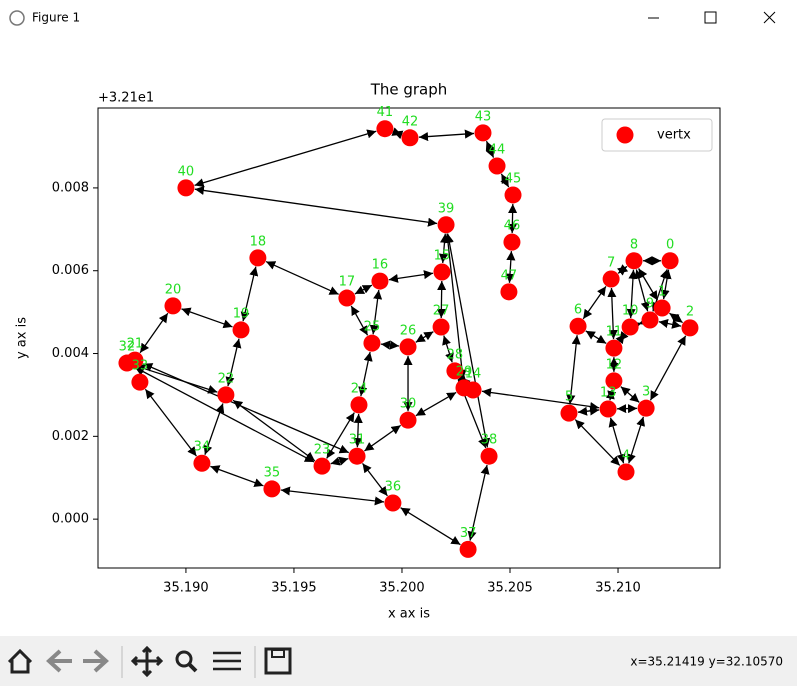 This screenshot has width=797, height=686. I want to click on vertex-label: 47, so click(509, 275).